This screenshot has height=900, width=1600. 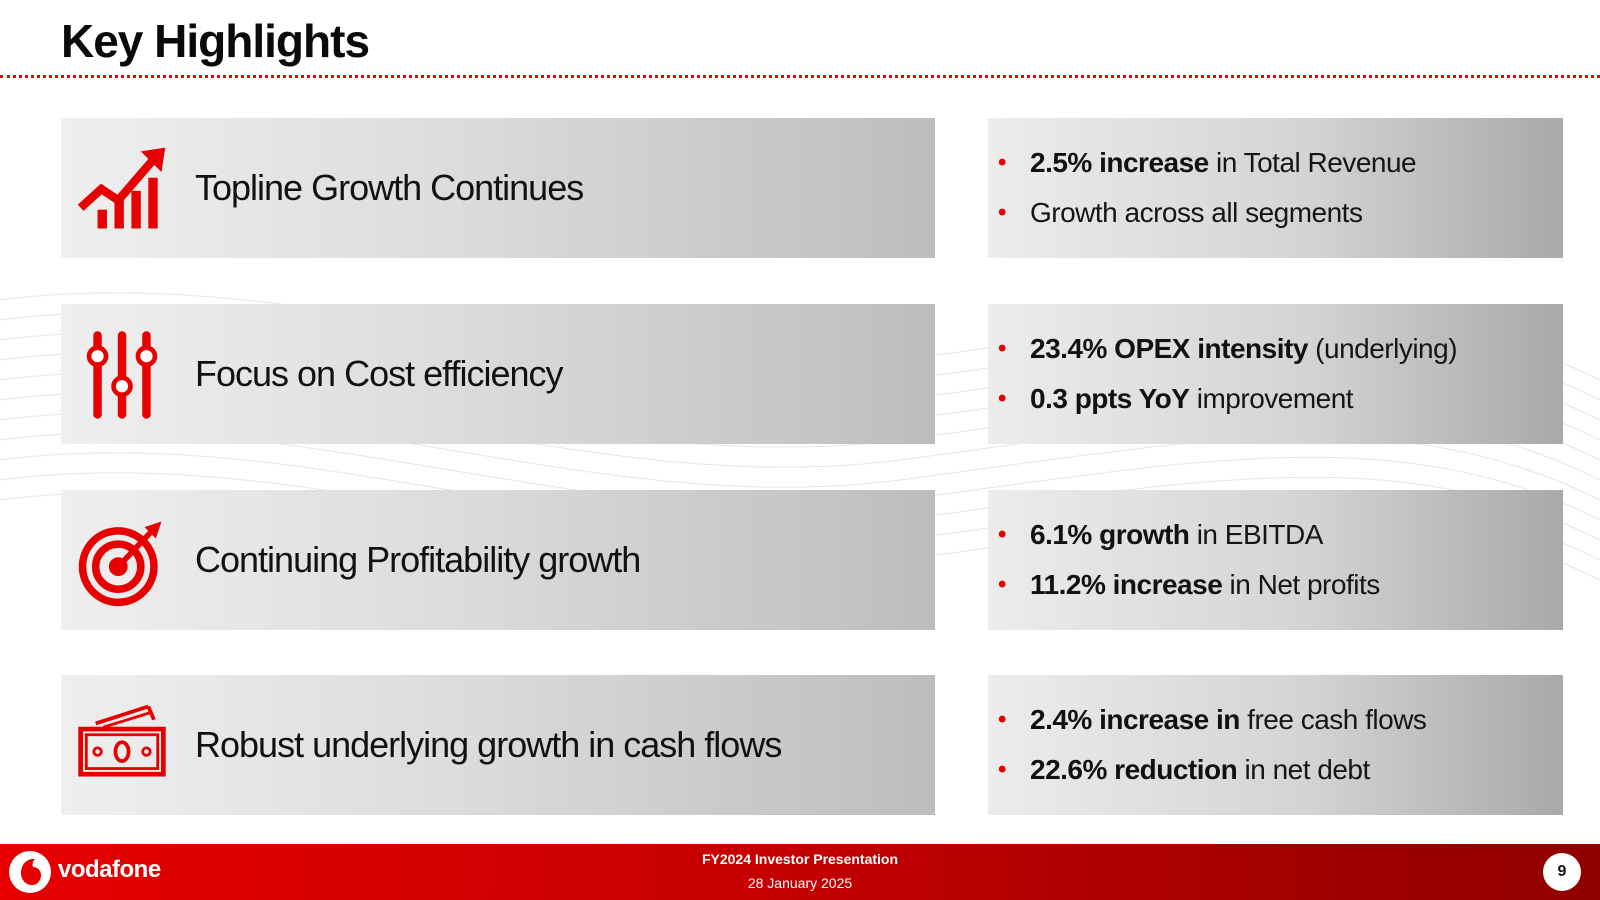 What do you see at coordinates (215, 41) in the screenshot?
I see `slide-title: Key Highlights` at bounding box center [215, 41].